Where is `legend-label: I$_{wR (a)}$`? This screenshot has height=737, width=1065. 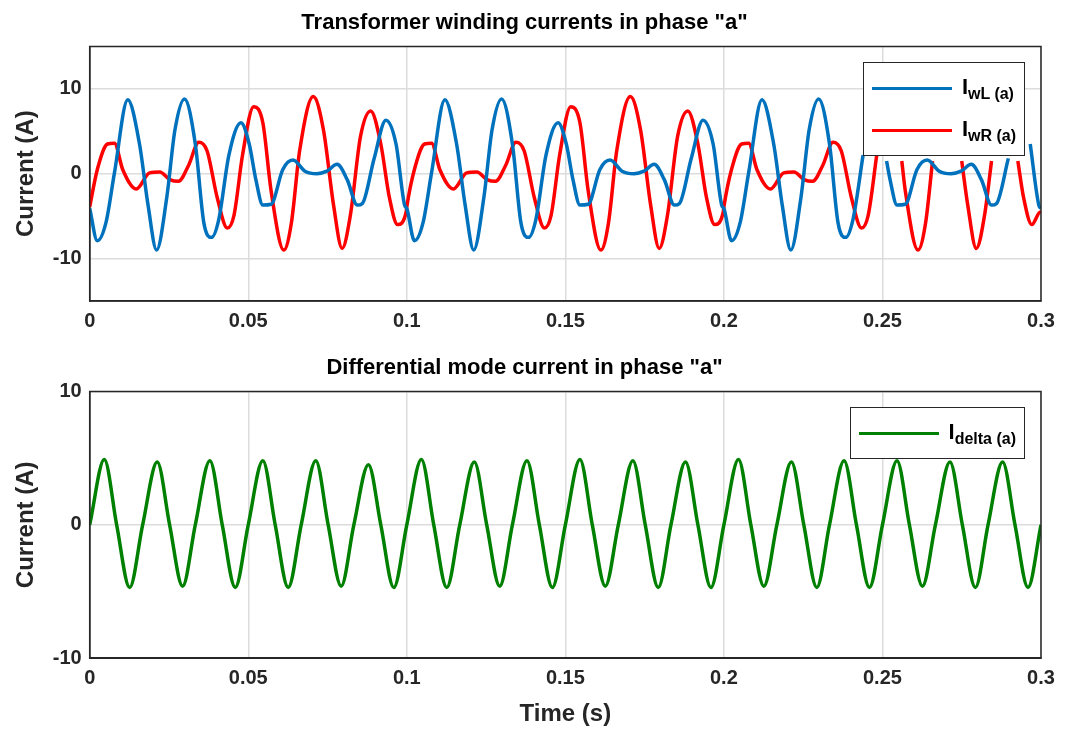
legend-label: I$_{wR (a)}$ is located at coordinates (988, 130).